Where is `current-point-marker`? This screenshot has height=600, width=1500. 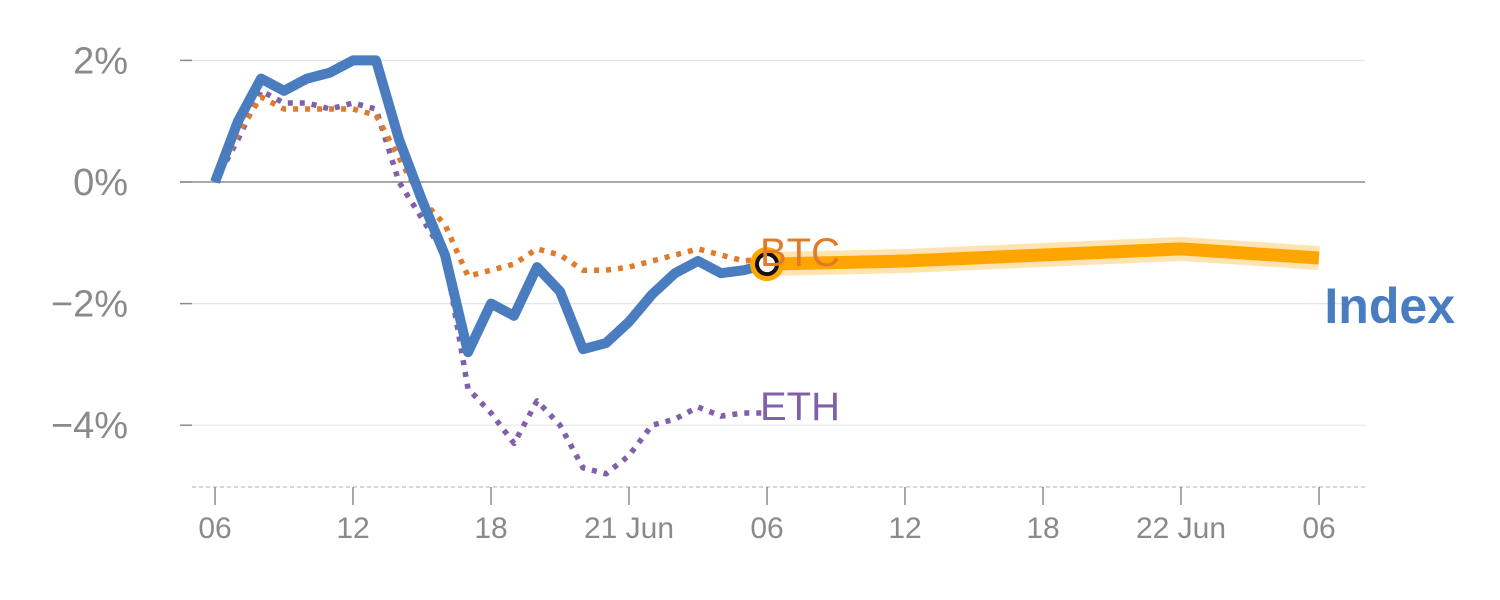
current-point-marker is located at coordinates (767, 264).